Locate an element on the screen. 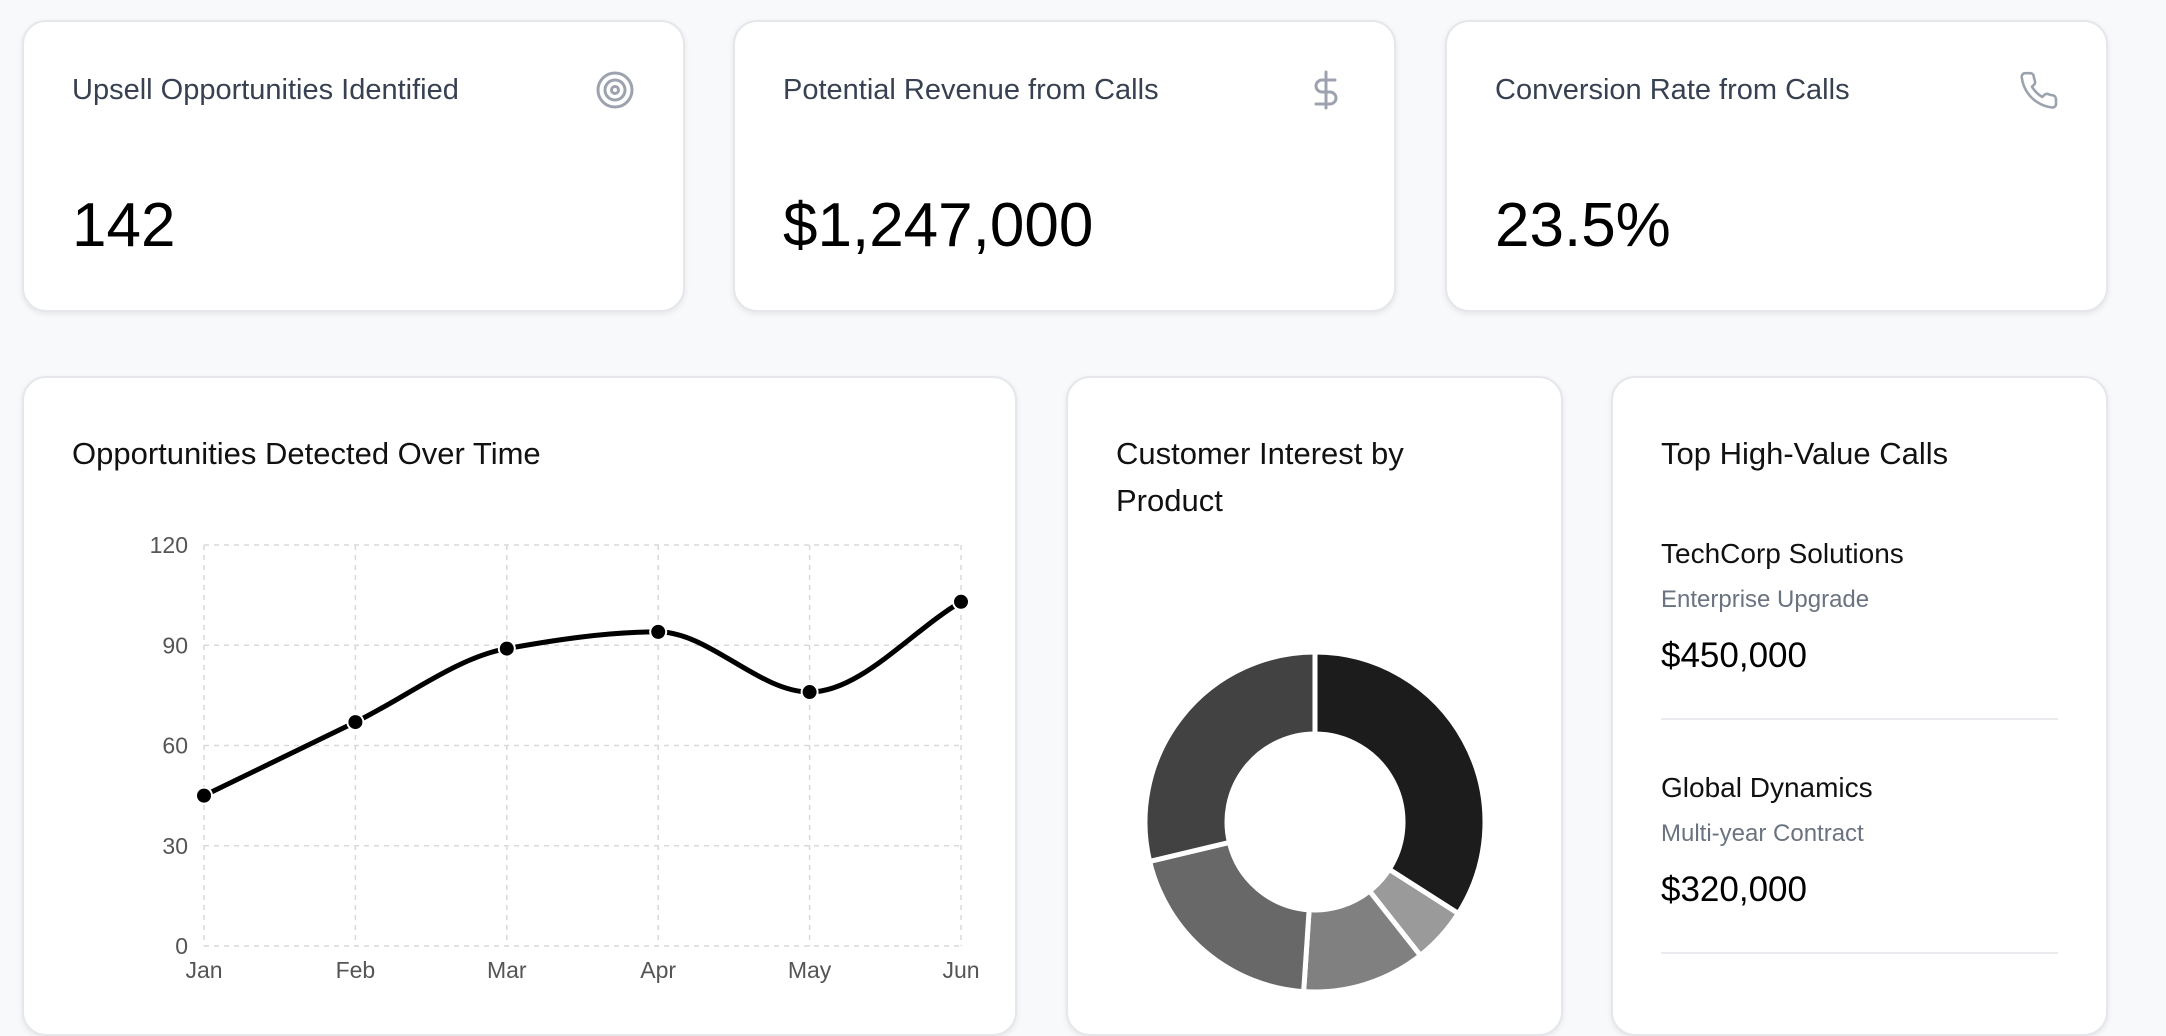 This screenshot has height=1036, width=2166. y-tick-label: 90 is located at coordinates (175, 645).